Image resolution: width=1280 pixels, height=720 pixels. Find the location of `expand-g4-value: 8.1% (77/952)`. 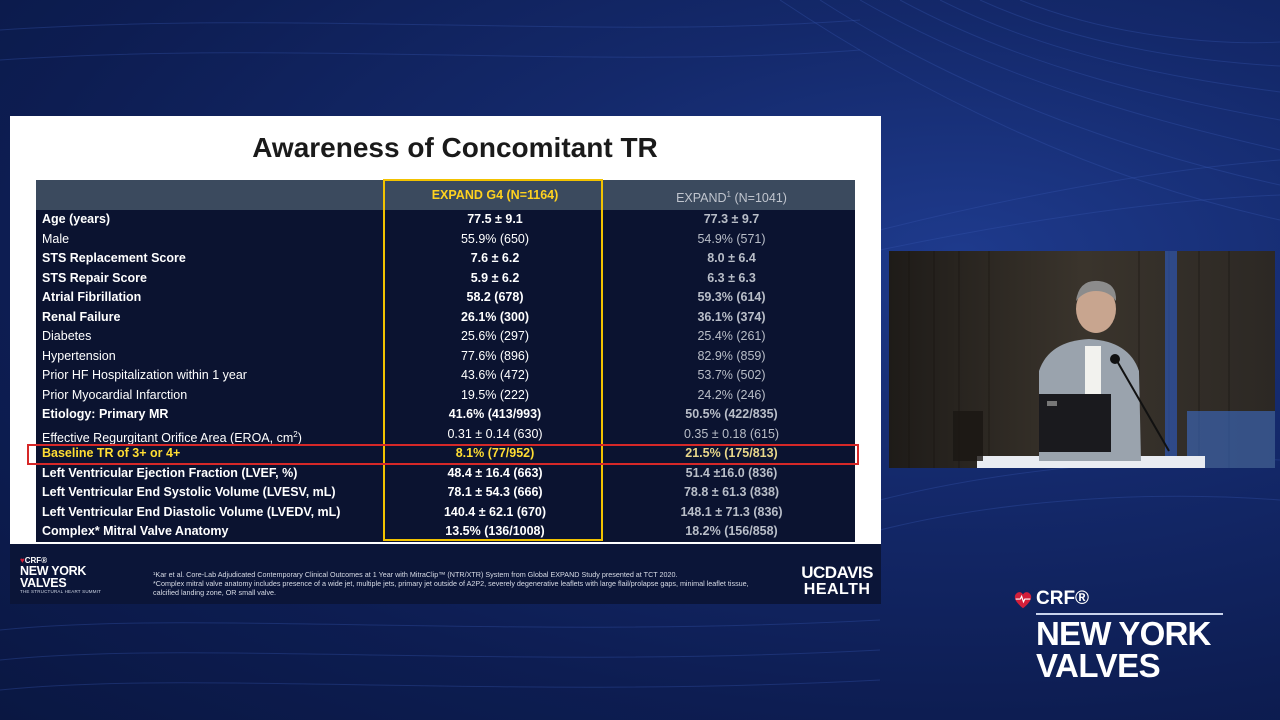

expand-g4-value: 8.1% (77/952) is located at coordinates (495, 453).